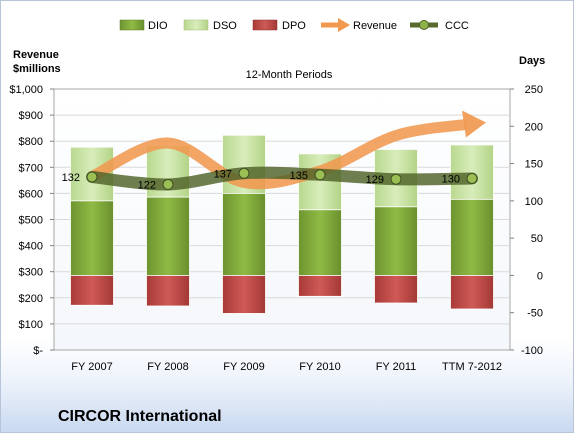 The height and width of the screenshot is (434, 574). I want to click on left-axis-title-line2: $millions, so click(37, 69).